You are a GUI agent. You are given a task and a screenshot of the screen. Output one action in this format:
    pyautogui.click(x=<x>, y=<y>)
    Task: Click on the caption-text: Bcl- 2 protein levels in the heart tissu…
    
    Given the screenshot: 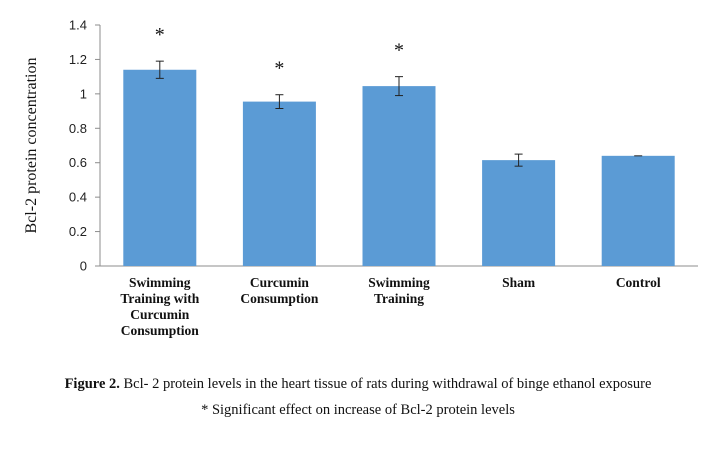 What is the action you would take?
    pyautogui.click(x=385, y=384)
    